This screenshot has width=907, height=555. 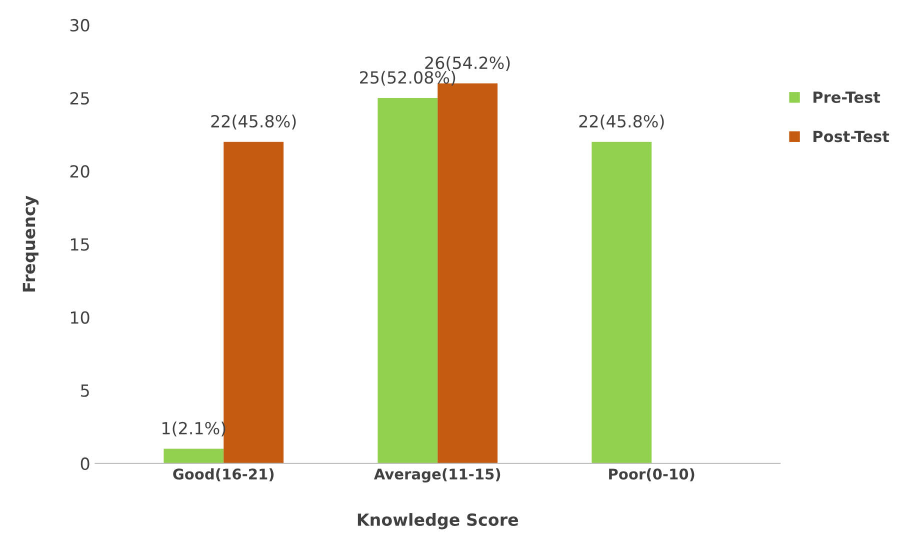 I want to click on legend-label: Pre-Test, so click(x=847, y=97).